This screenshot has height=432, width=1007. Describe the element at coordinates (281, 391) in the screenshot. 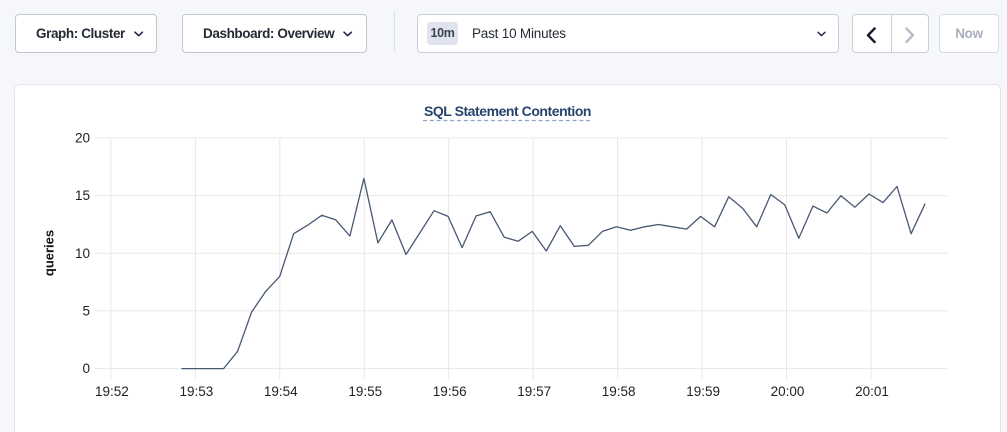

I see `svg-text: 19:54` at that location.